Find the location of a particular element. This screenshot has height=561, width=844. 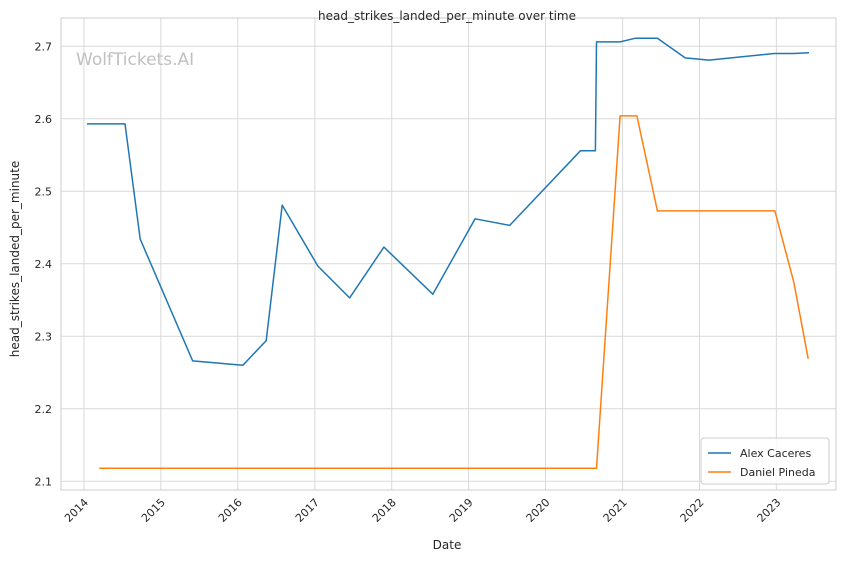

legend: Alex Caceres Daniel Pineda is located at coordinates (765, 461).